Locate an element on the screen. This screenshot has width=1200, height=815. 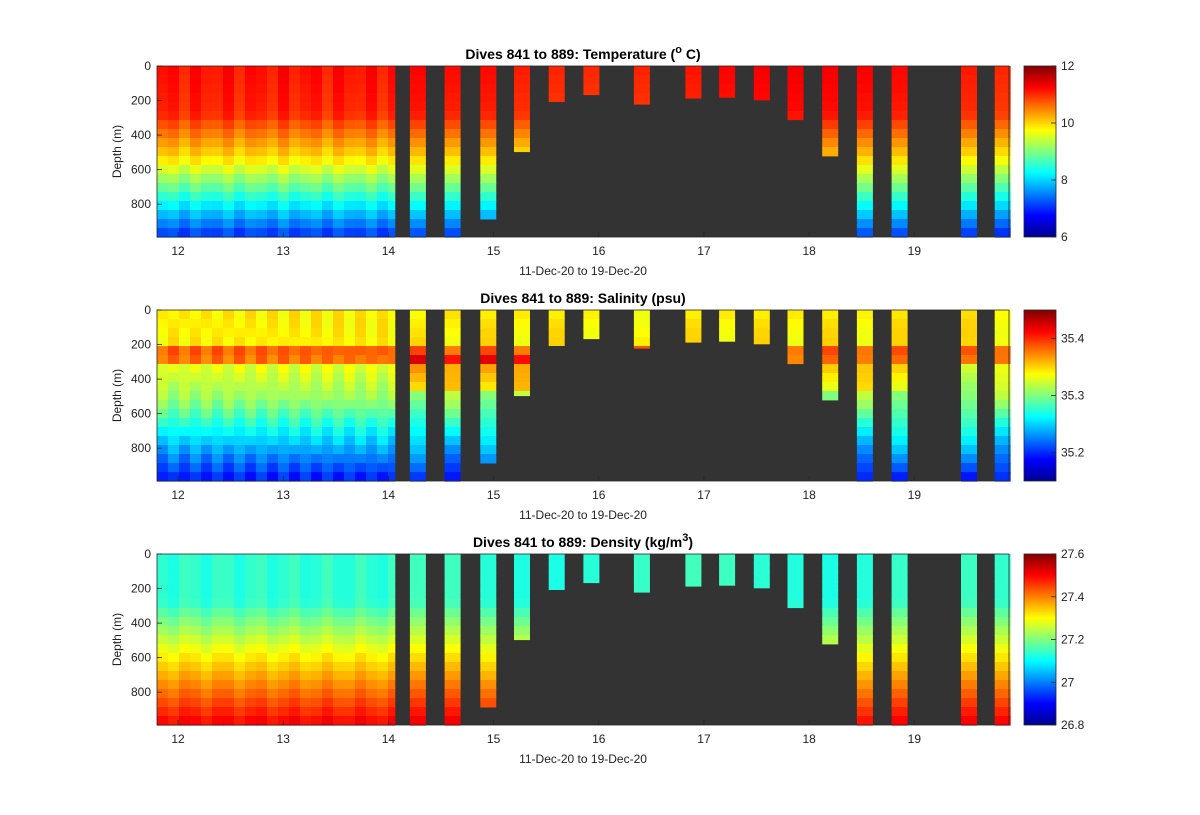
colorbar-tick-label: 27.2 is located at coordinates (1073, 640).